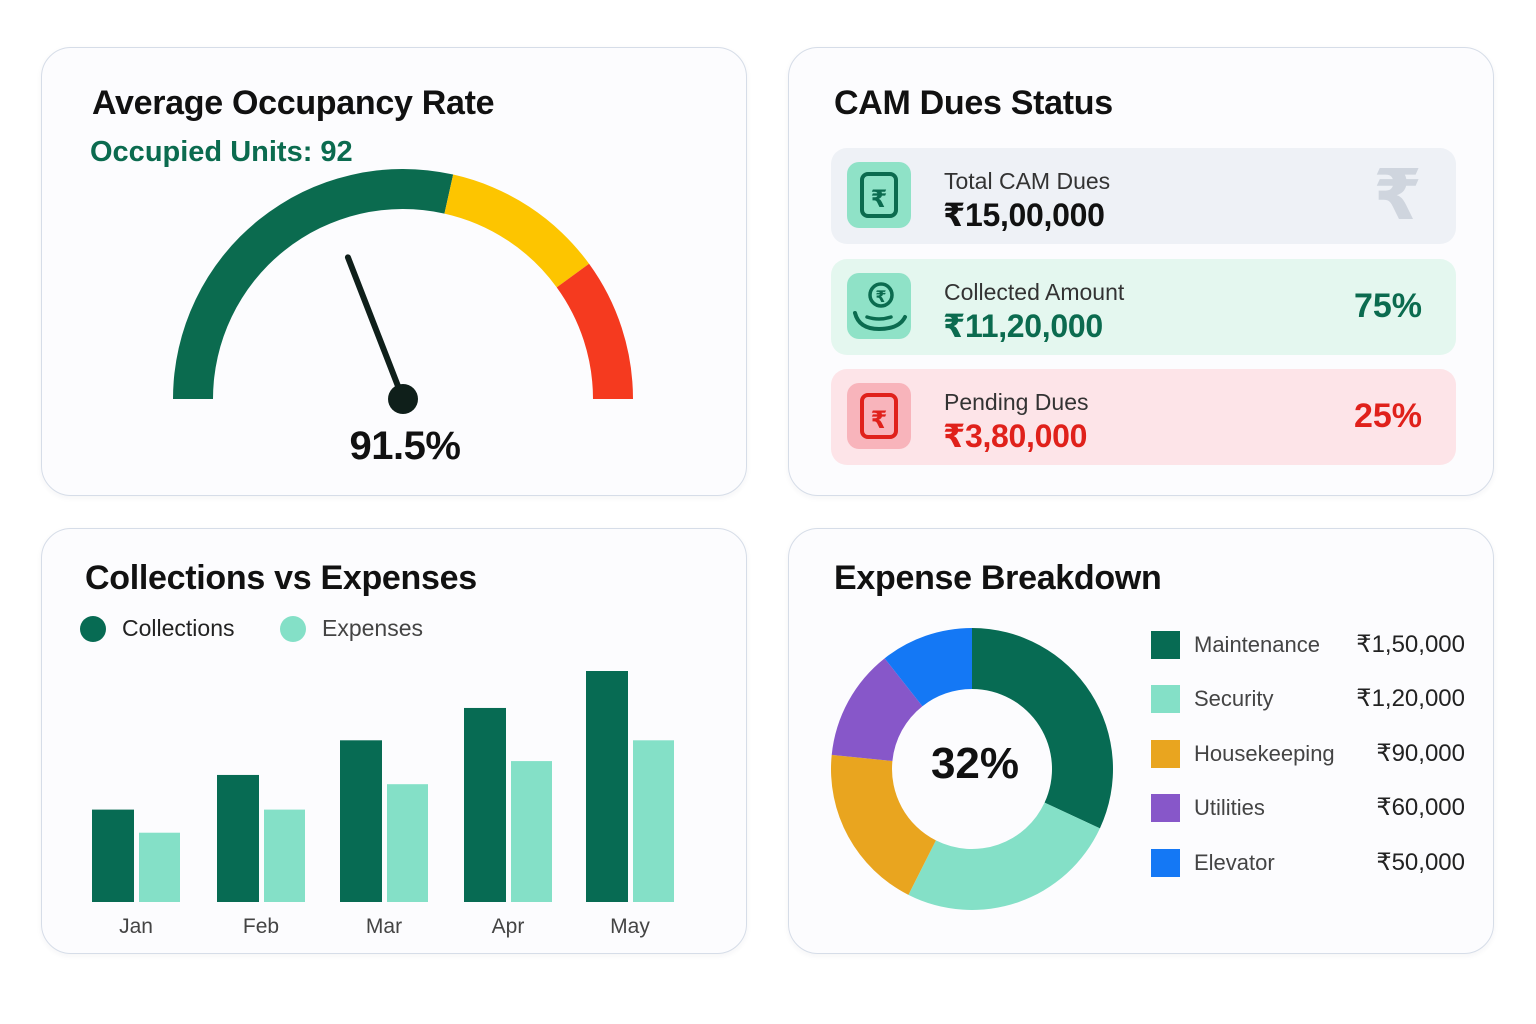 This screenshot has height=1024, width=1536. Describe the element at coordinates (407, 843) in the screenshot. I see `bar-expenses-mar` at that location.